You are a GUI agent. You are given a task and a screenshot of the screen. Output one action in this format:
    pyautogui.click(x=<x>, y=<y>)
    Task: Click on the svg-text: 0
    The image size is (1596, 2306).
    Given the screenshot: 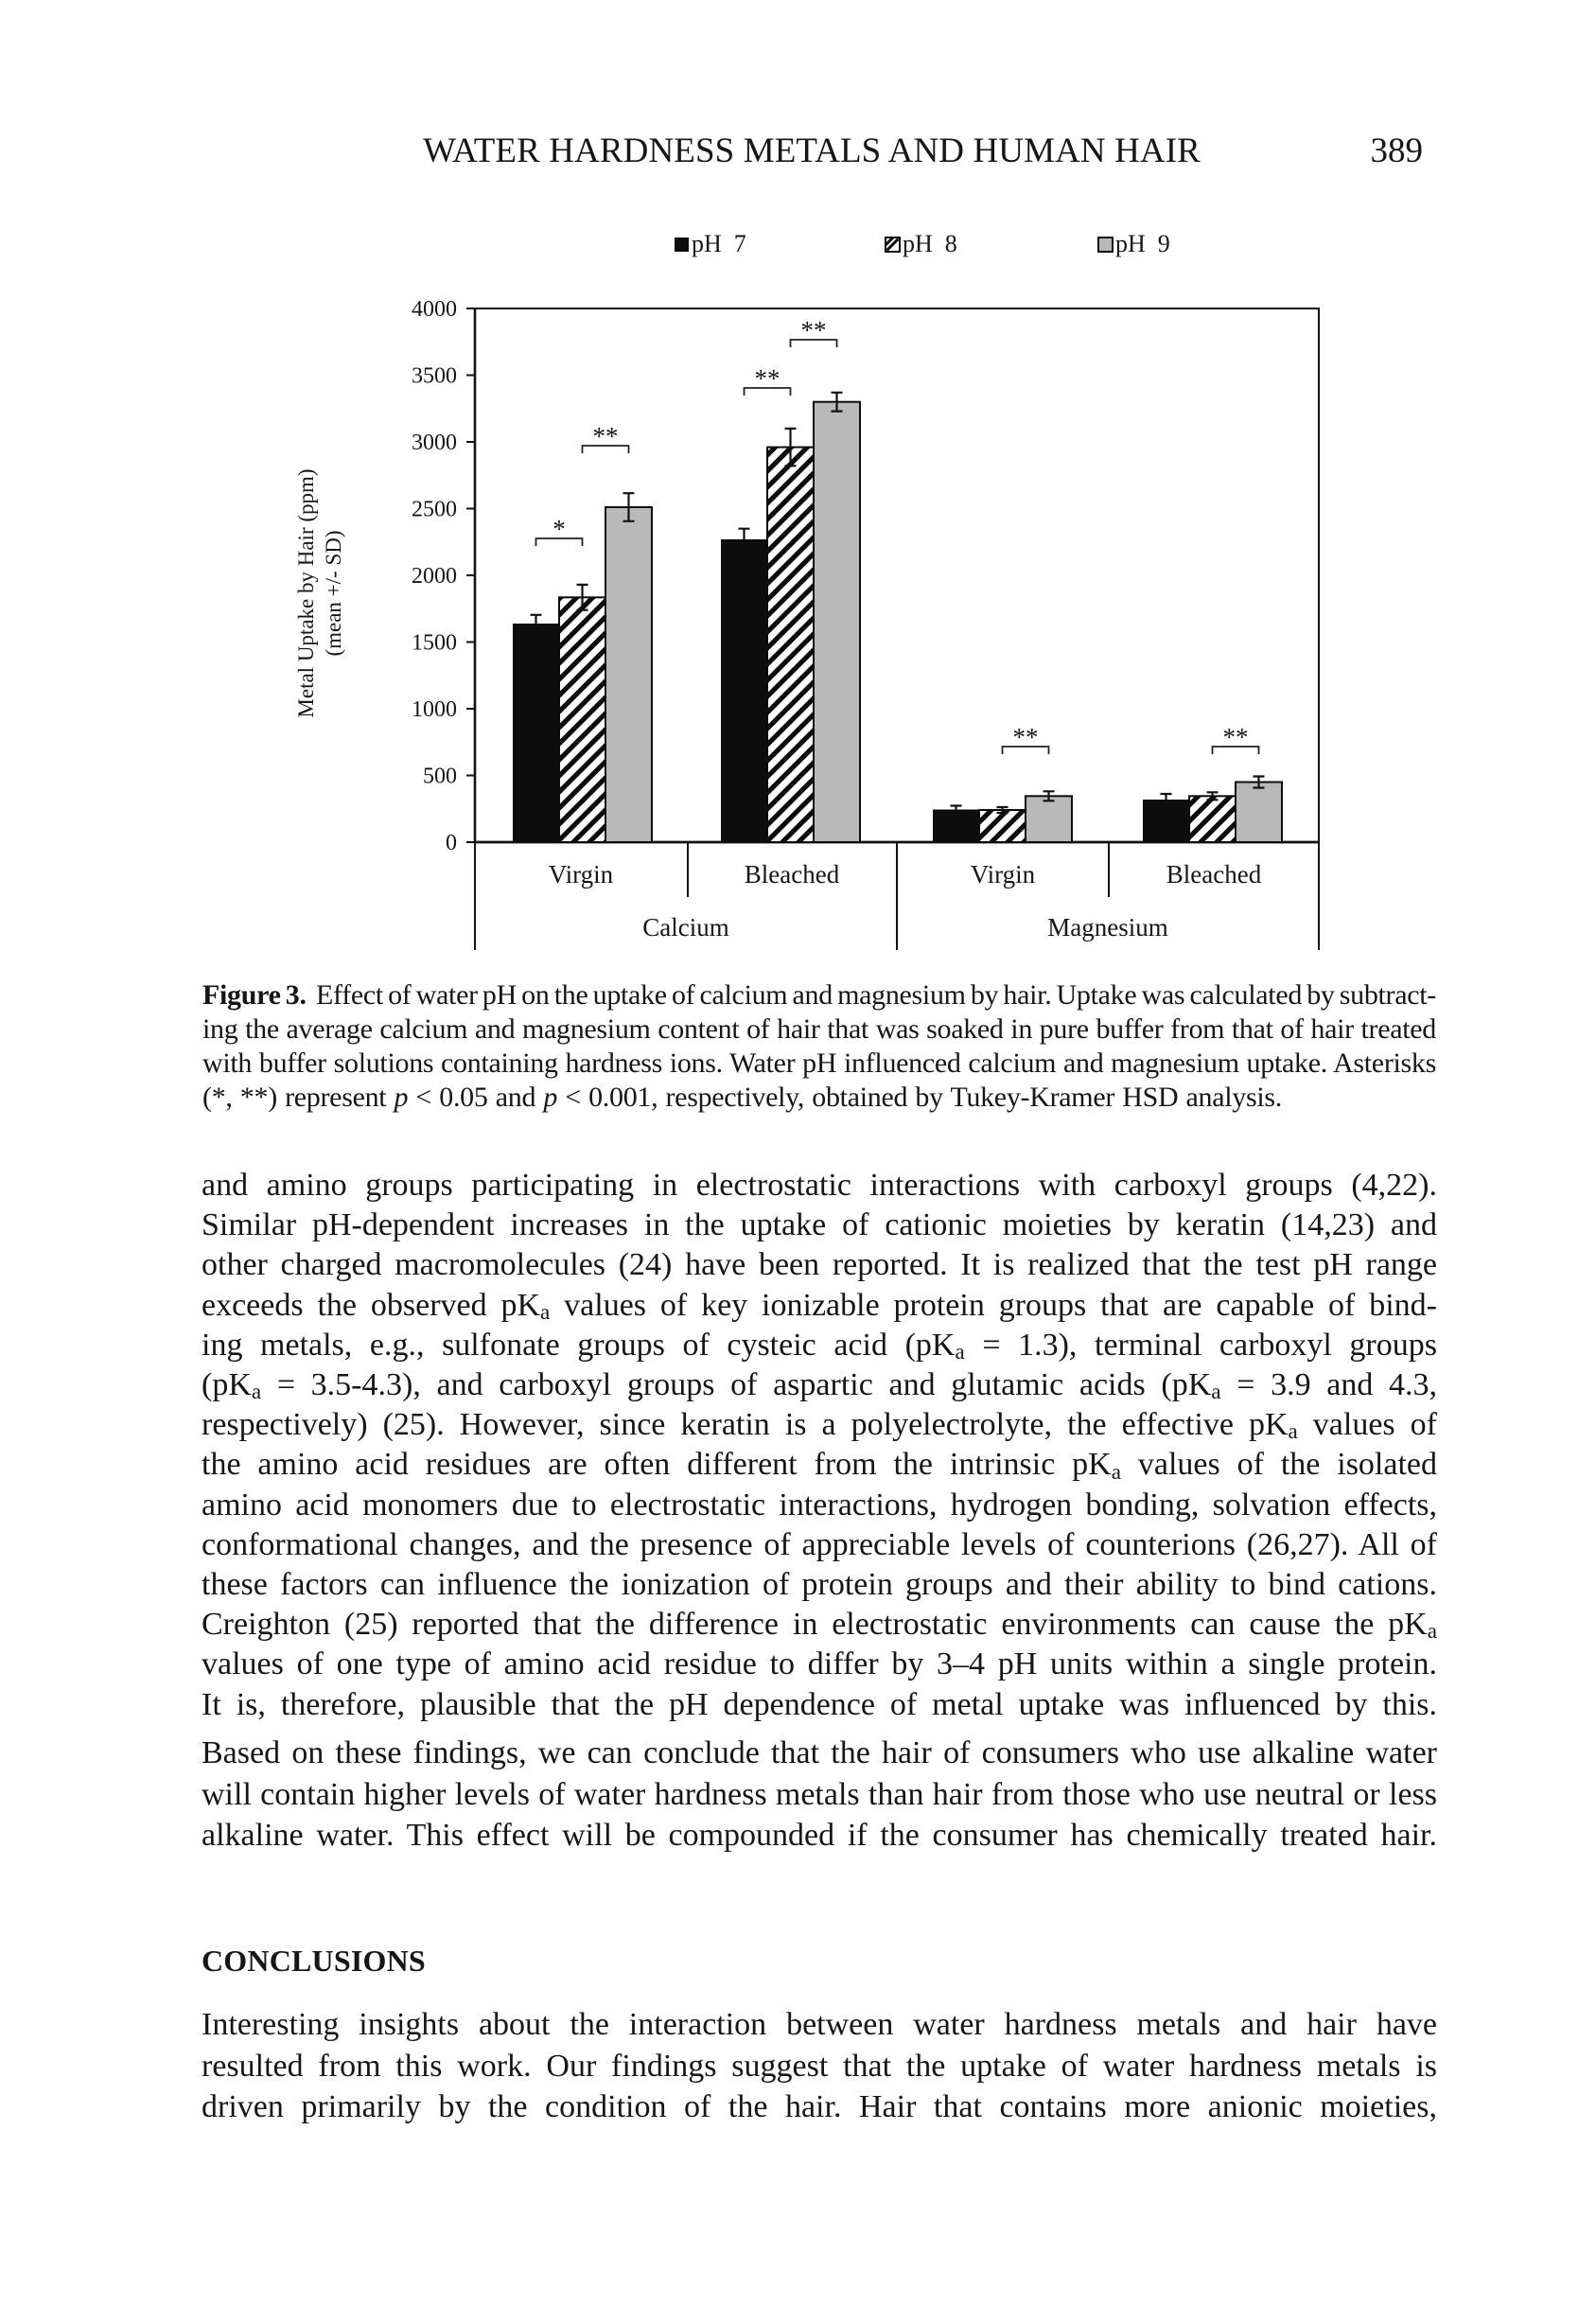 What is the action you would take?
    pyautogui.click(x=451, y=843)
    